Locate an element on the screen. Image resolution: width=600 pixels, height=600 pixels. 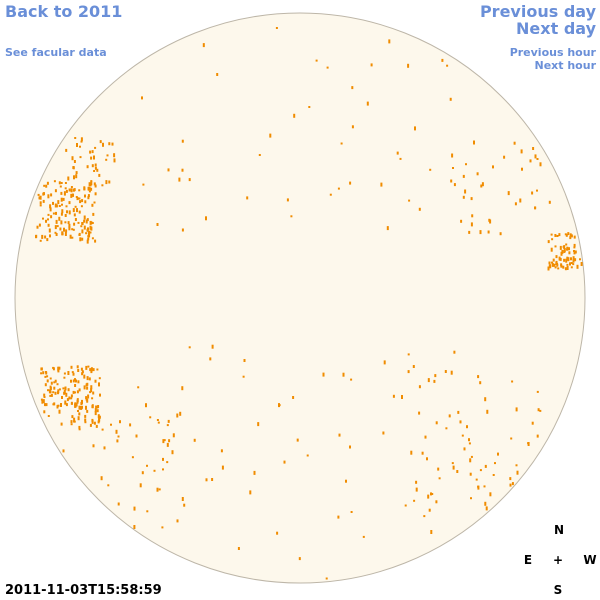
facular-link: See facular data is located at coordinates (56, 52).